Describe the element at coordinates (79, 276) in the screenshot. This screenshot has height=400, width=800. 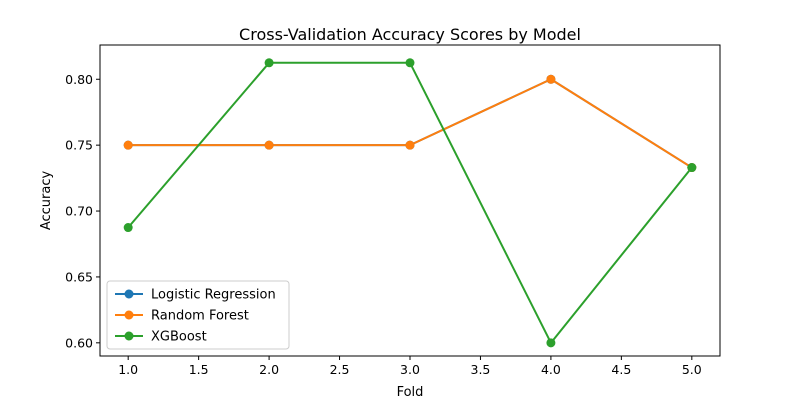
I see `y-tick-label: 0.65` at that location.